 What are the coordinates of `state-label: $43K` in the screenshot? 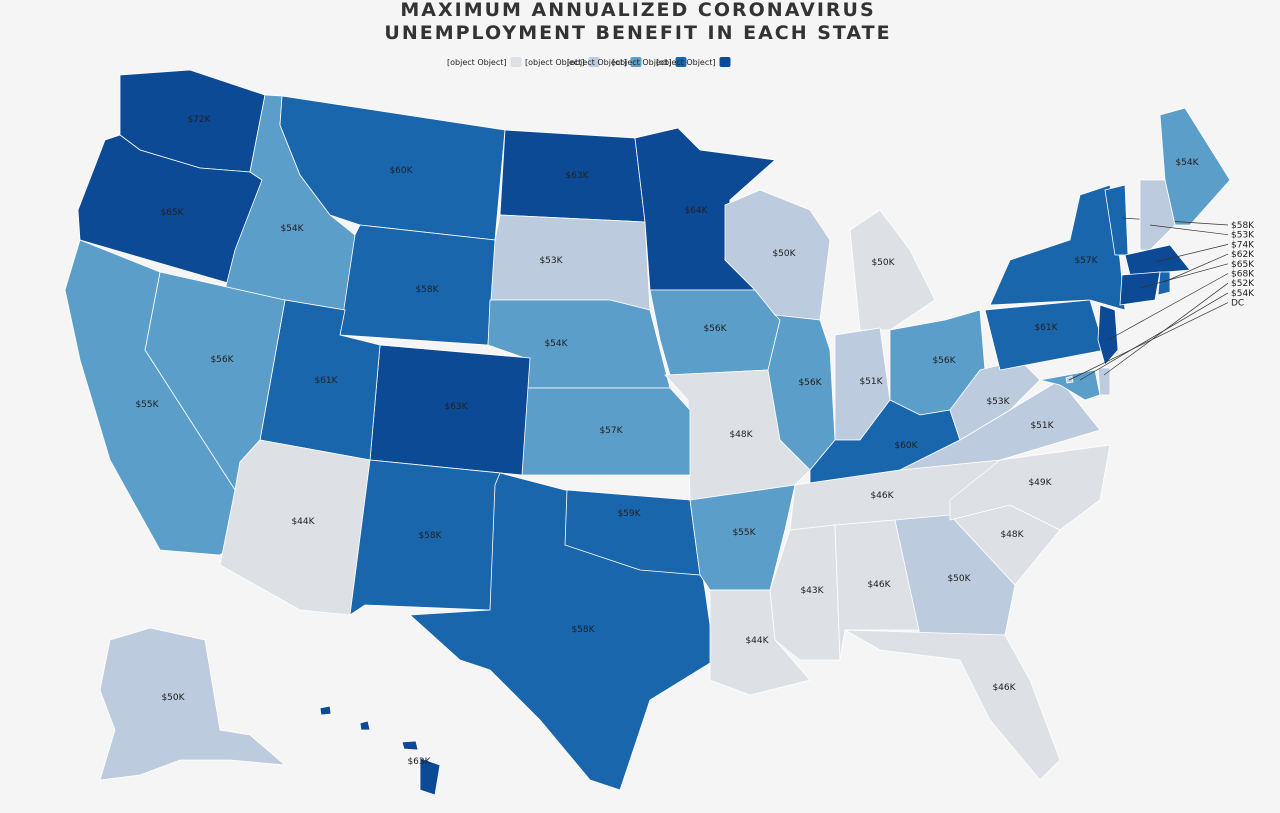 It's located at (812, 591).